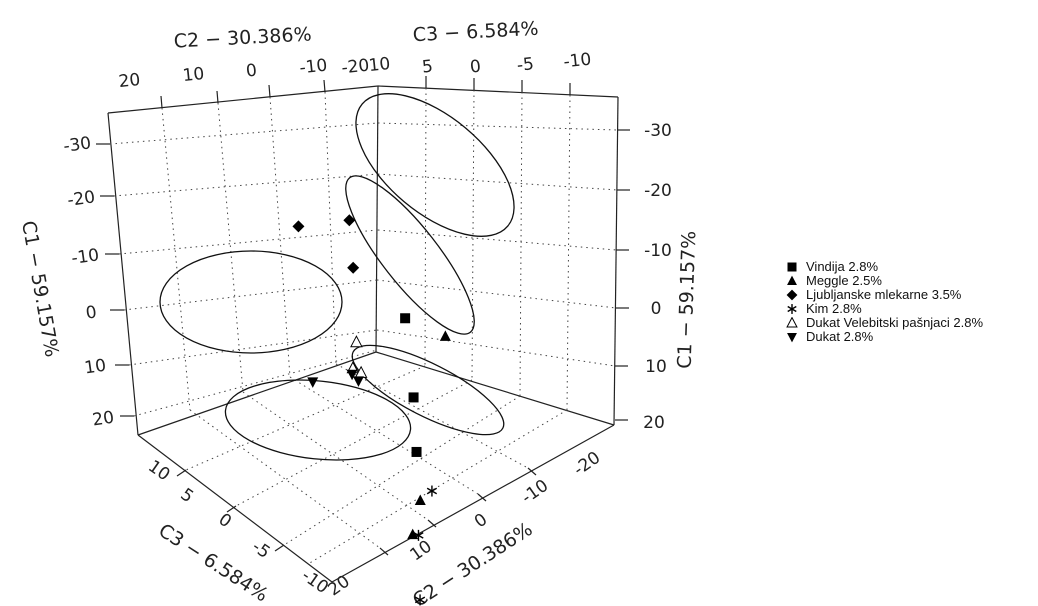  What do you see at coordinates (85, 257) in the screenshot?
I see `tick-label-c1-left: -10` at bounding box center [85, 257].